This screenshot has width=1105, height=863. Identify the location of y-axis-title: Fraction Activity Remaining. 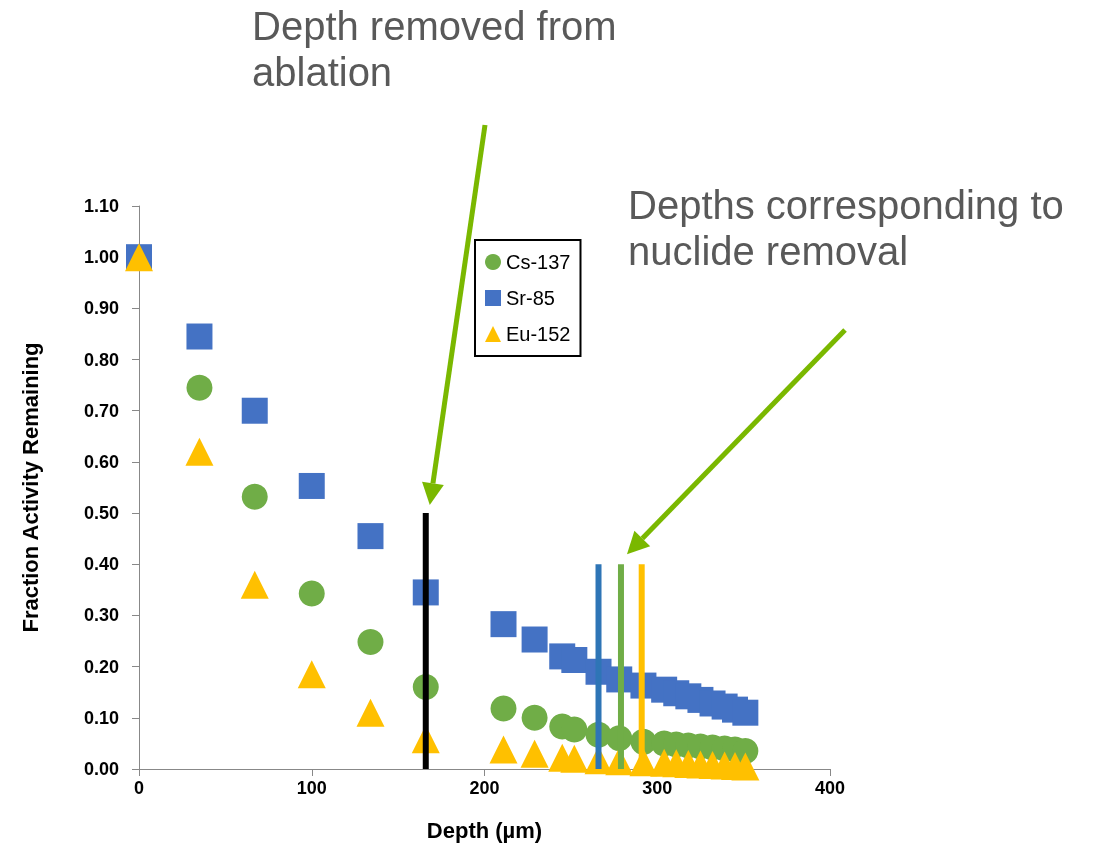
(30, 487).